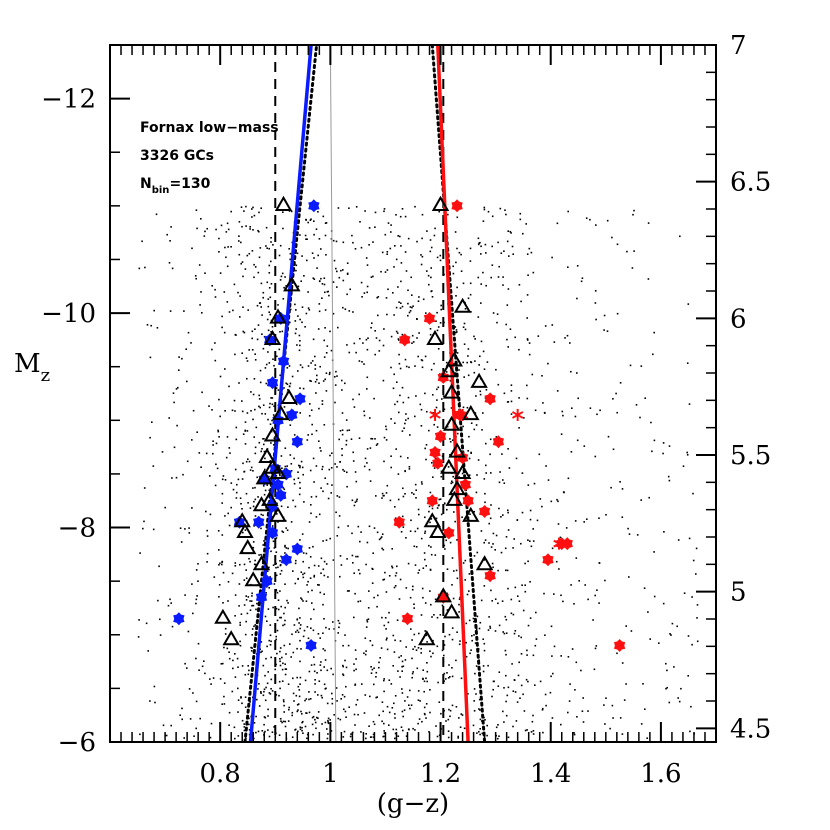  What do you see at coordinates (77, 529) in the screenshot?
I see `y-tick-label: −8` at bounding box center [77, 529].